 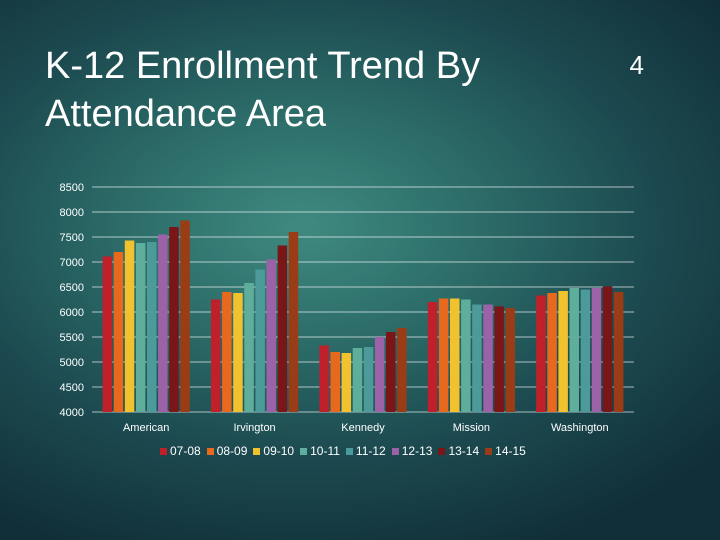 What do you see at coordinates (363, 428) in the screenshot?
I see `x-tick-label: Kennedy` at bounding box center [363, 428].